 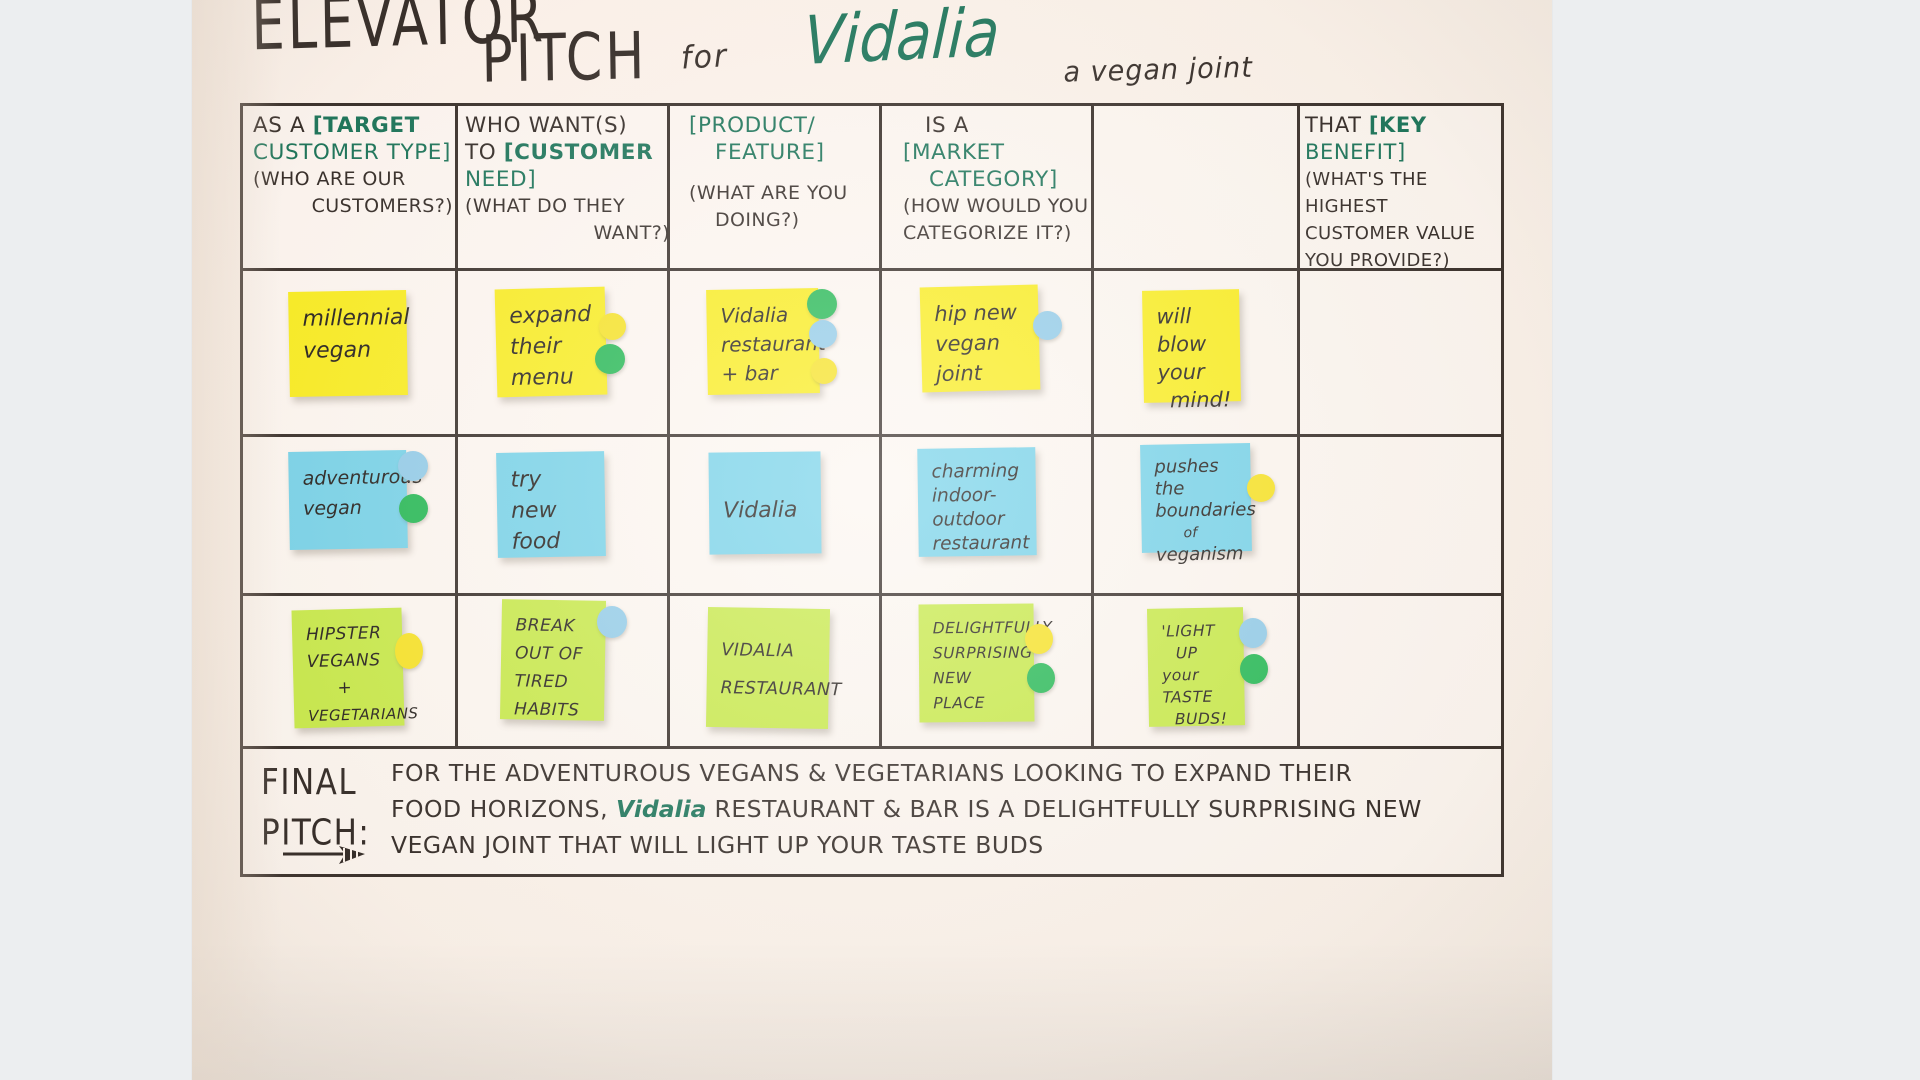 I want to click on note-line: VEGANS, so click(x=343, y=661).